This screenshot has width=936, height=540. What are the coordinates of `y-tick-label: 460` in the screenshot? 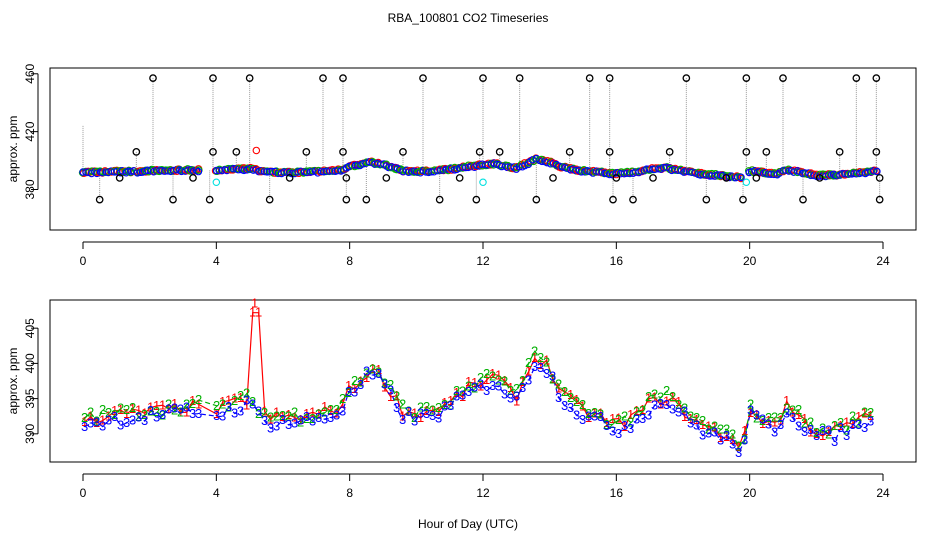 It's located at (30, 73).